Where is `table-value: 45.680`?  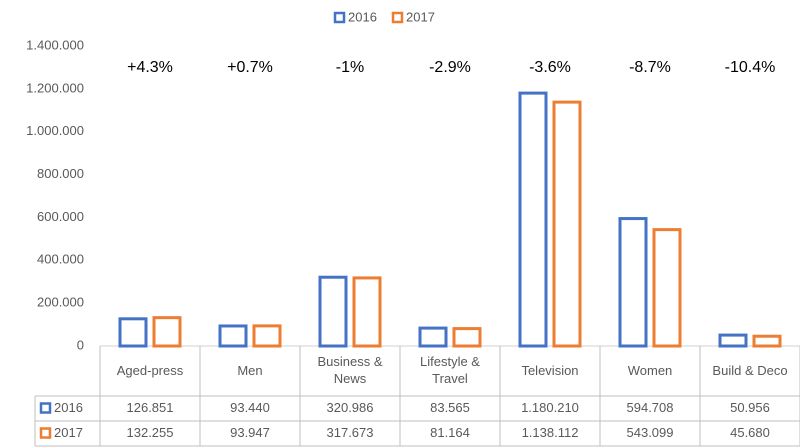 table-value: 45.680 is located at coordinates (750, 433).